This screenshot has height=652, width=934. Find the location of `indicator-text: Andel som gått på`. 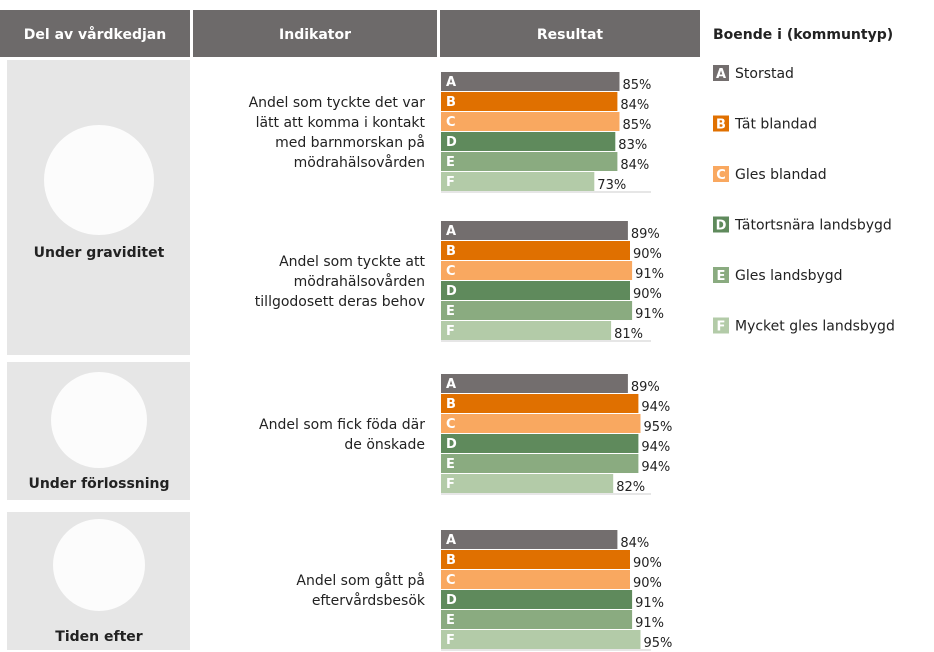

indicator-text: Andel som gått på is located at coordinates (360, 580).